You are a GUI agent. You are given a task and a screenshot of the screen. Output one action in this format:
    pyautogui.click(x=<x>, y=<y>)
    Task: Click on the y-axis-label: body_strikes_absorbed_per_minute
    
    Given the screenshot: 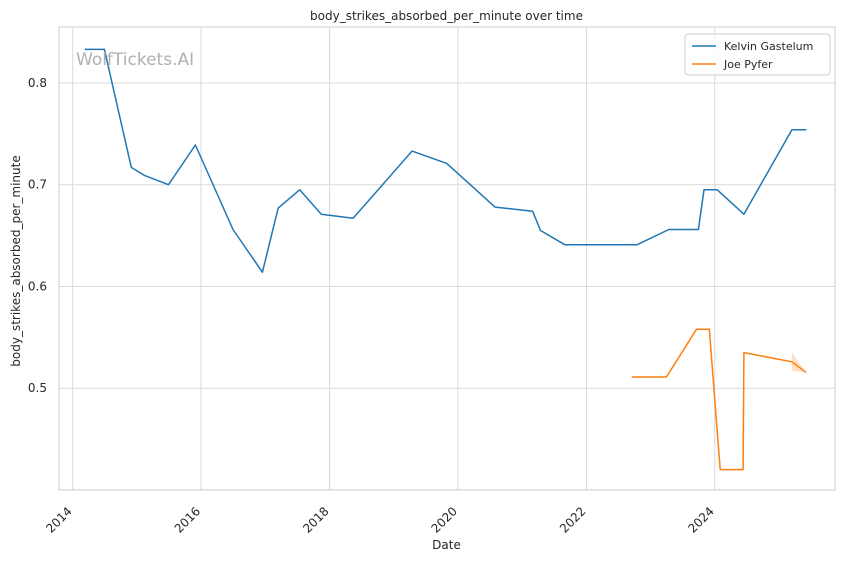 What is the action you would take?
    pyautogui.click(x=16, y=260)
    